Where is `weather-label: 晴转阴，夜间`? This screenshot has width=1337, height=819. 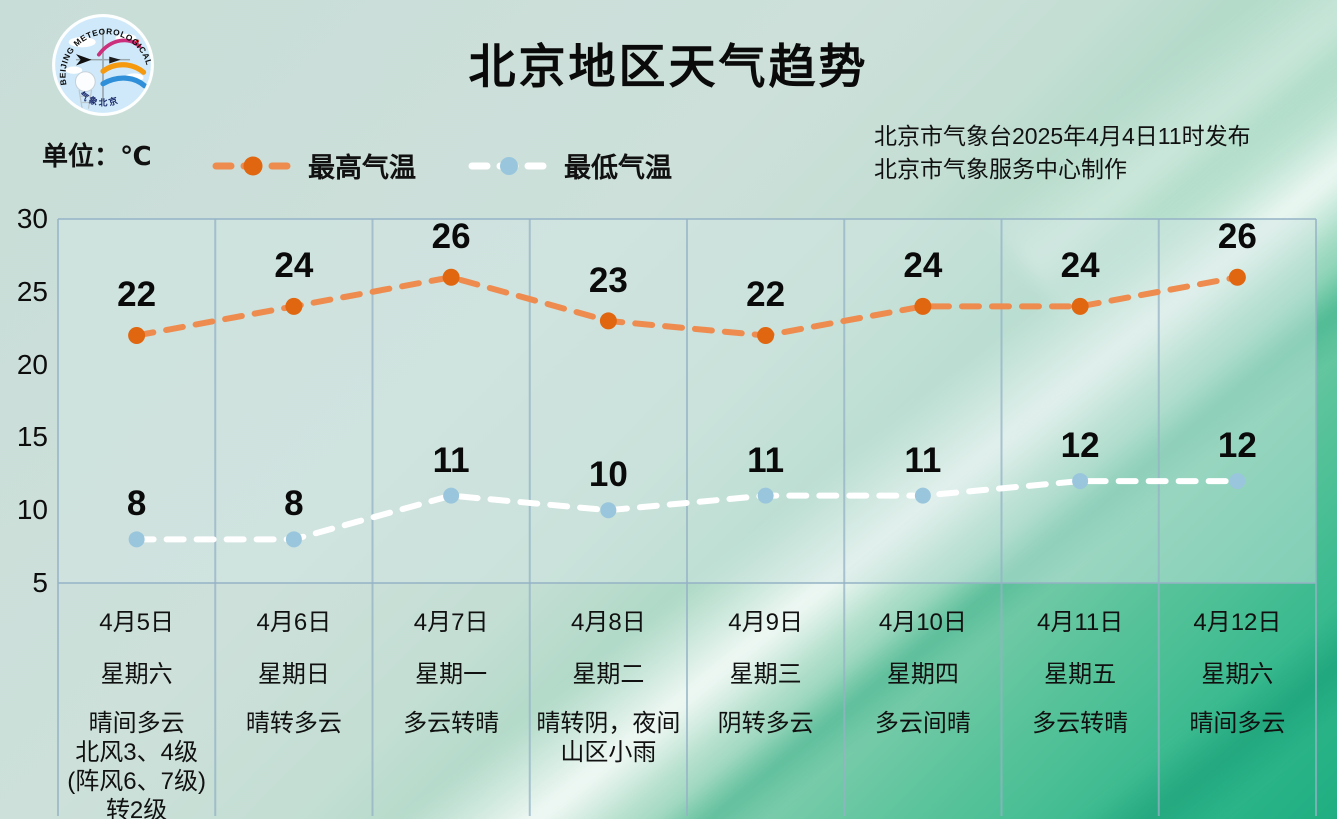 weather-label: 晴转阴，夜间 is located at coordinates (608, 723).